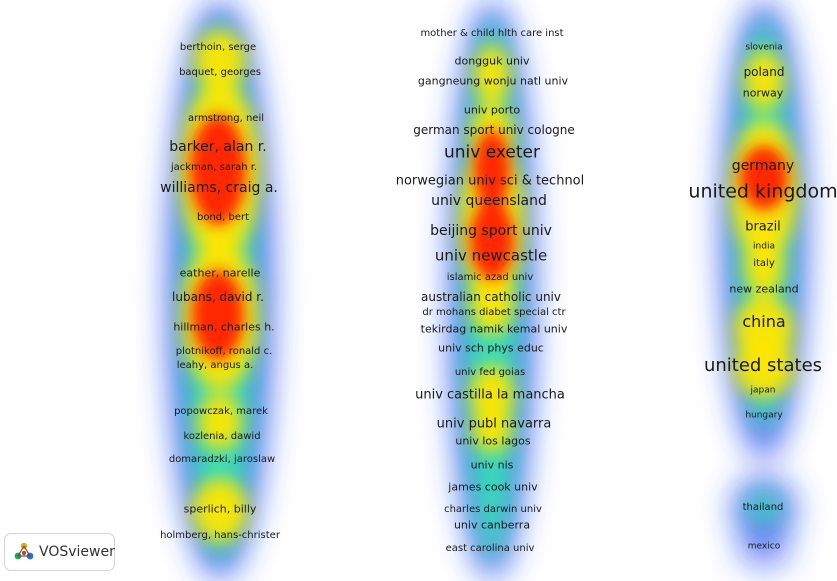 The height and width of the screenshot is (581, 837). Describe the element at coordinates (214, 167) in the screenshot. I see `node-label-author: jackman, sarah r.` at that location.